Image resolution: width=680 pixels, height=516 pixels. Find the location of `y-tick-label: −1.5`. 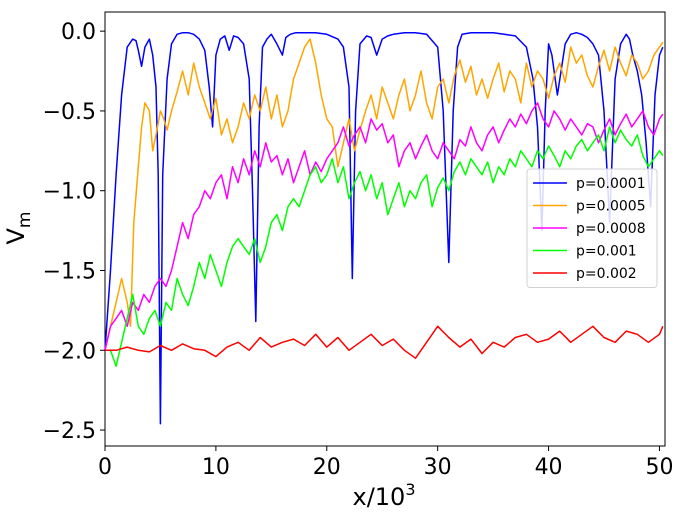

y-tick-label: −1.5 is located at coordinates (69, 271).